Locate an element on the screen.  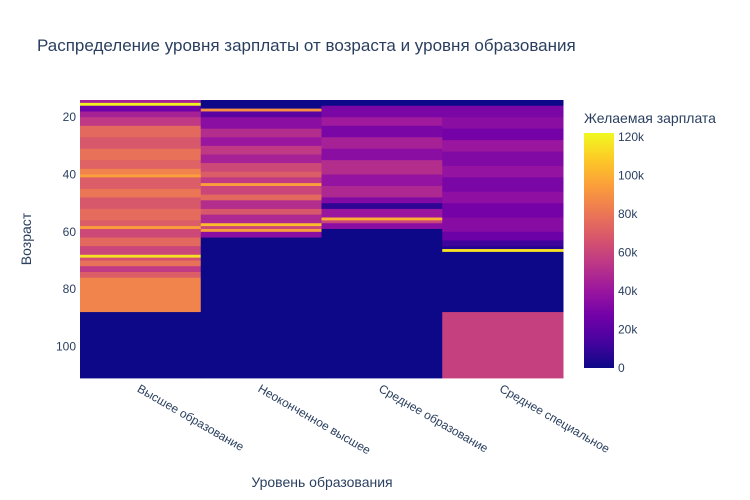
colorbar-tick-label: 60k is located at coordinates (628, 252).